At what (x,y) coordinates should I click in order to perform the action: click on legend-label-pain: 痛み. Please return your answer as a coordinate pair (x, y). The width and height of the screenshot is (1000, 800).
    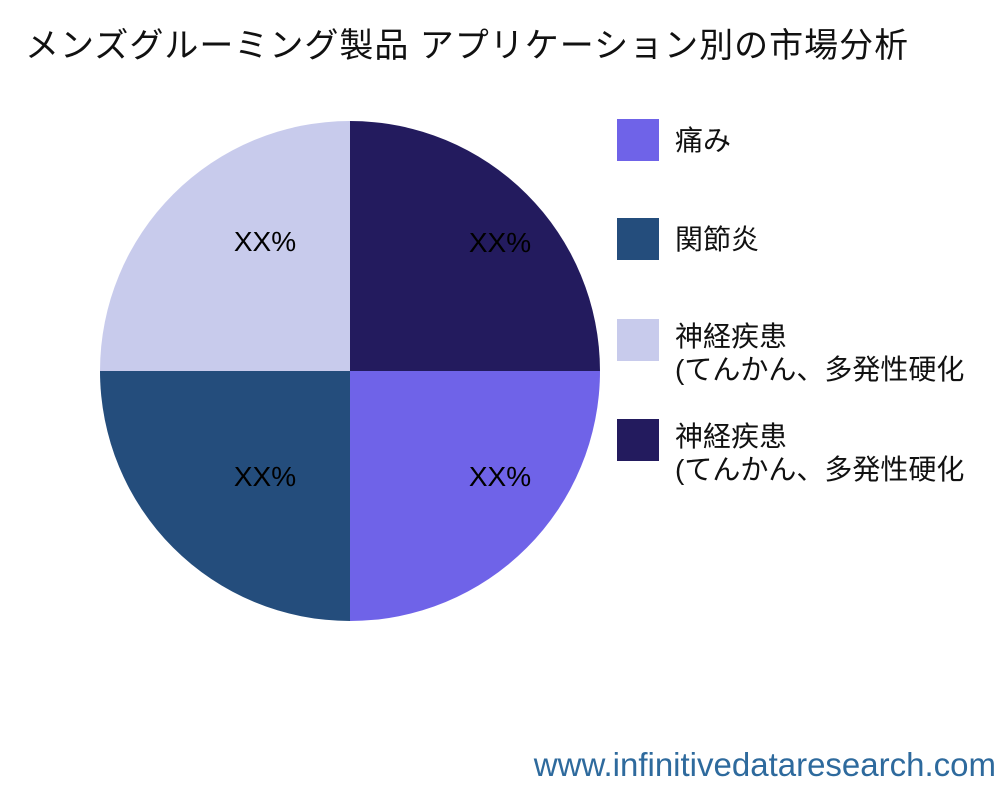
    Looking at the image, I should click on (703, 140).